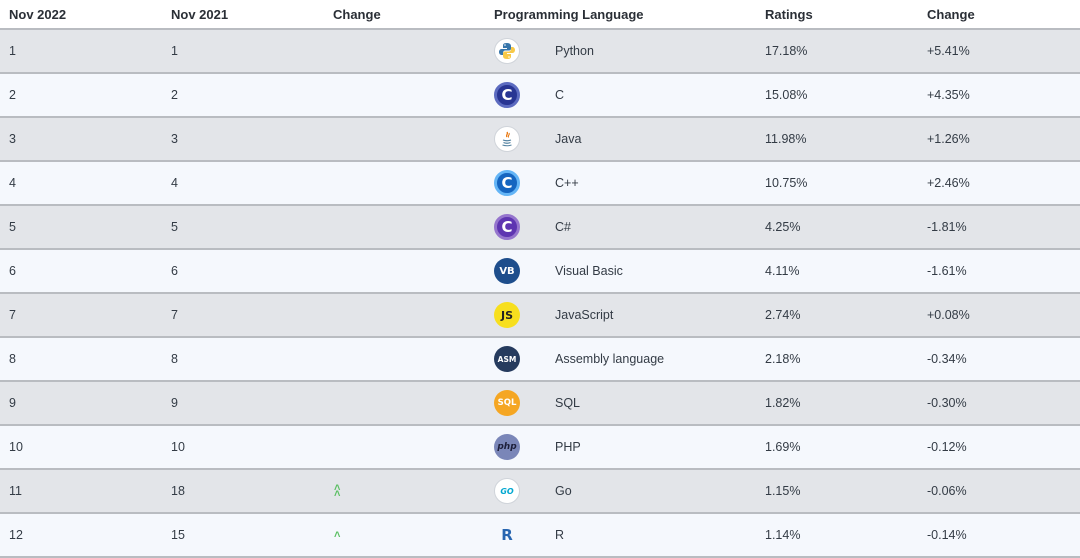 The image size is (1080, 558). Describe the element at coordinates (178, 535) in the screenshot. I see `rank-nov-2021: 15` at that location.